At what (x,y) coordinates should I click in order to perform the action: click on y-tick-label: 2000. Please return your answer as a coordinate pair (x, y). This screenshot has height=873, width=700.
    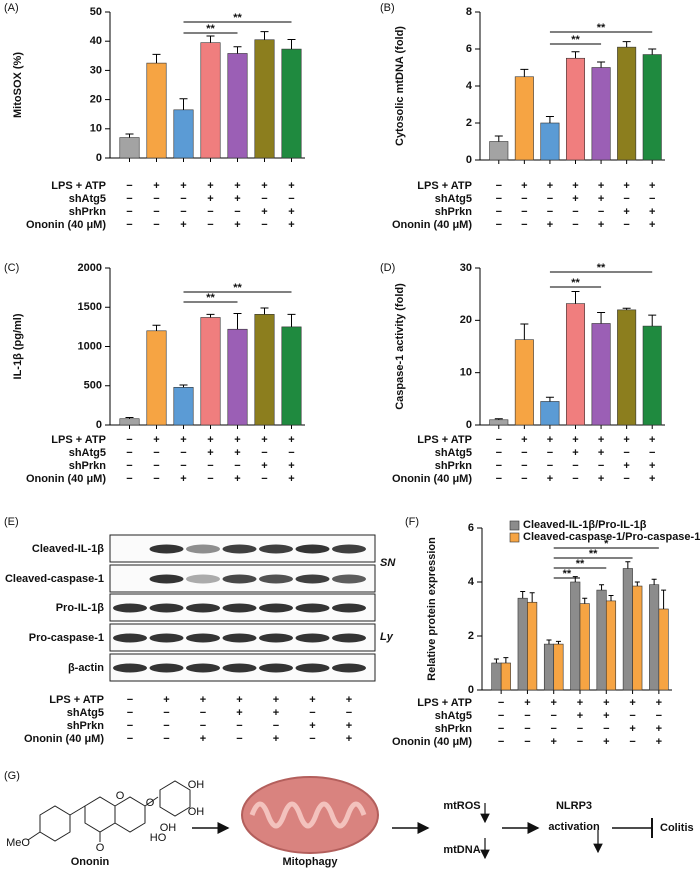
    Looking at the image, I should click on (90, 268).